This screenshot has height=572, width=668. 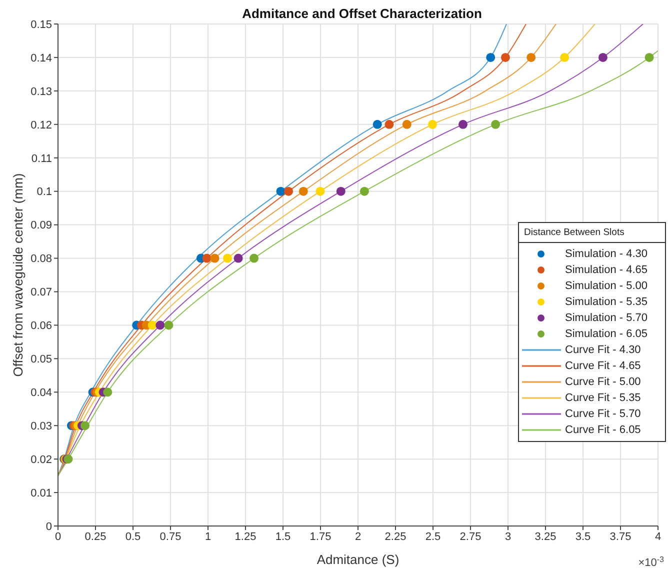 What do you see at coordinates (592, 233) in the screenshot?
I see `legend-title: Distance Between Slots` at bounding box center [592, 233].